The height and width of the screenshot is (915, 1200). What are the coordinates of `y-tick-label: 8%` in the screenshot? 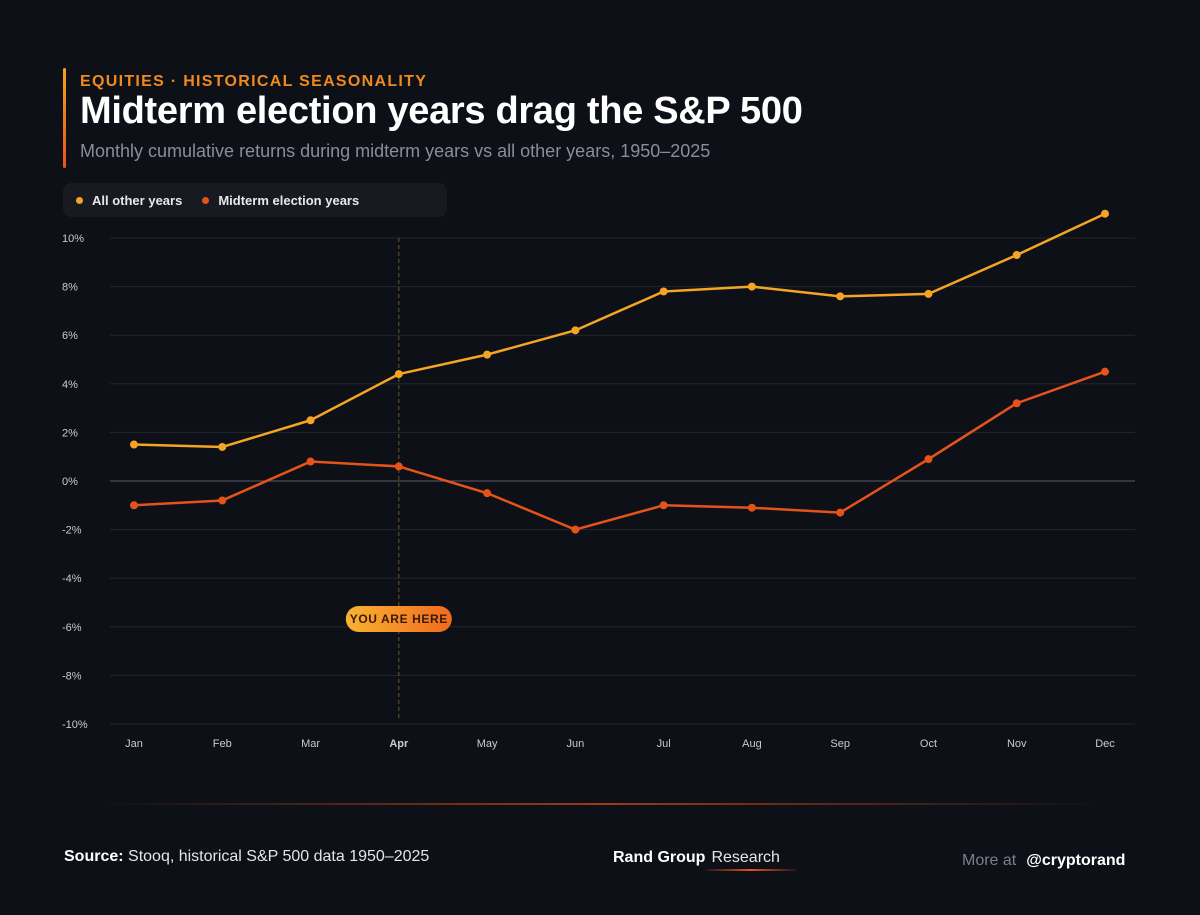 It's located at (70, 288).